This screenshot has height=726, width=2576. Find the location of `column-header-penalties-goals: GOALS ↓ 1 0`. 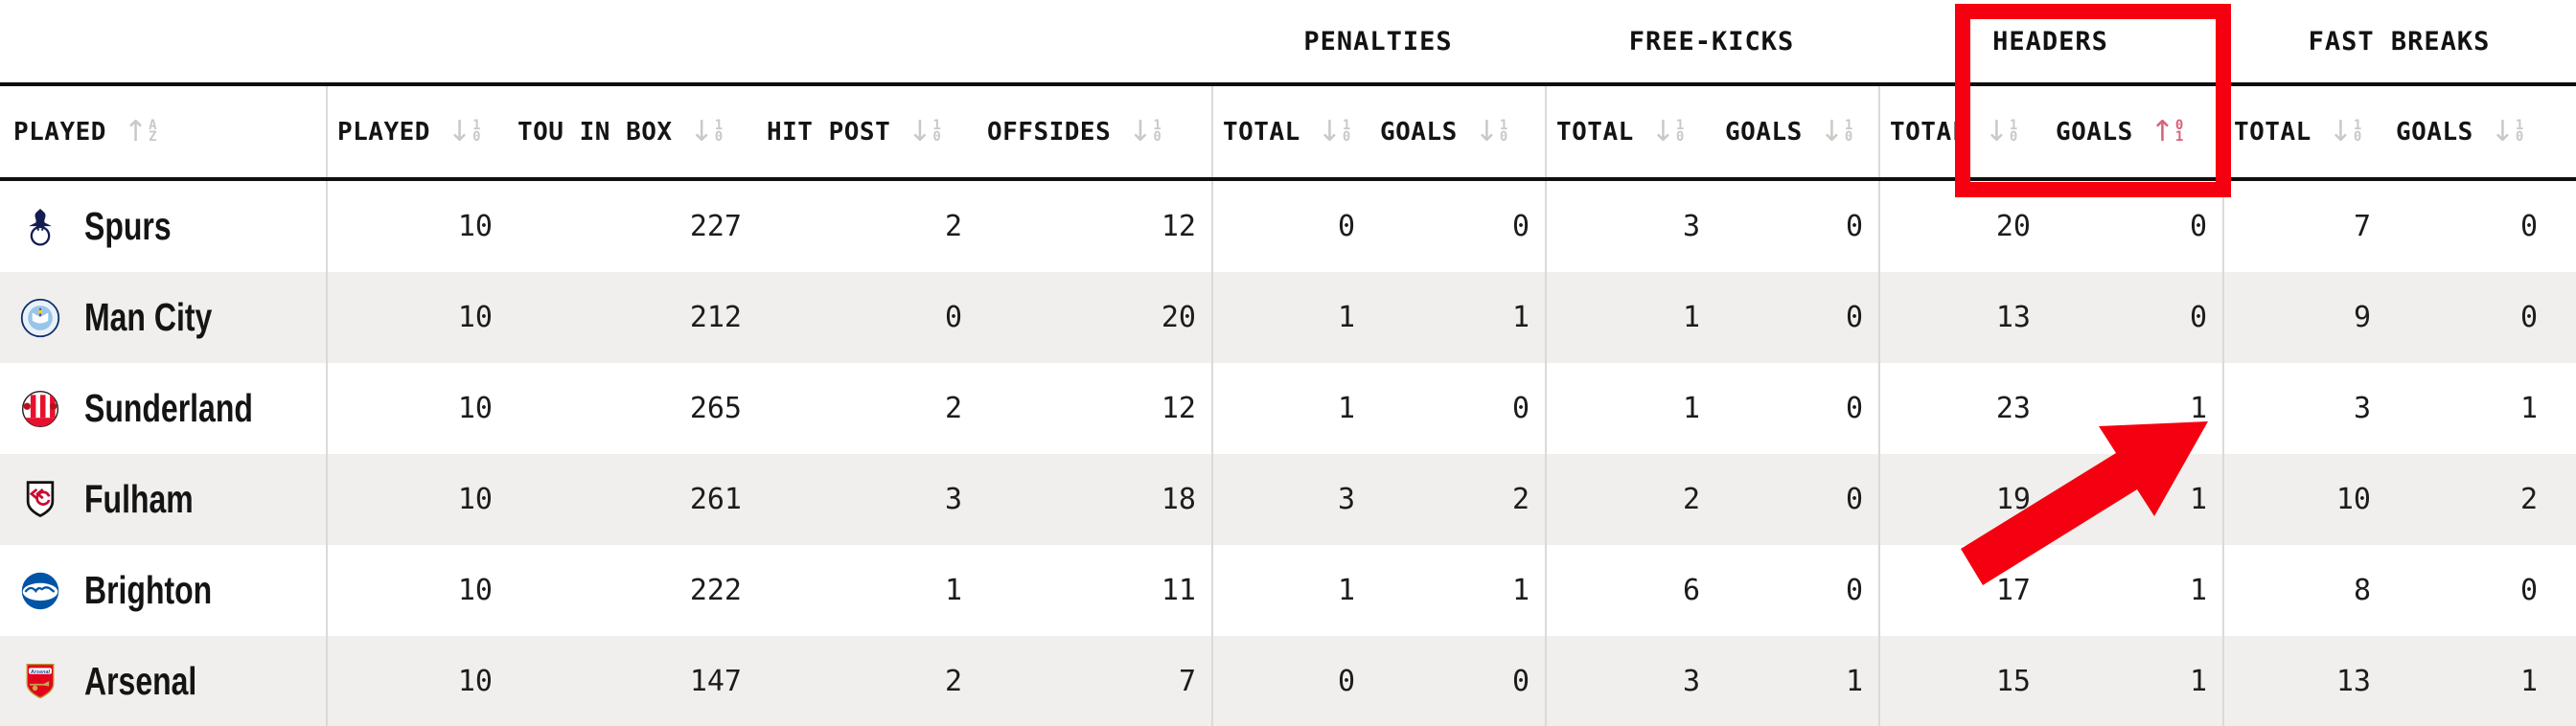

column-header-penalties-goals: GOALS ↓ 1 0 is located at coordinates (1457, 131).